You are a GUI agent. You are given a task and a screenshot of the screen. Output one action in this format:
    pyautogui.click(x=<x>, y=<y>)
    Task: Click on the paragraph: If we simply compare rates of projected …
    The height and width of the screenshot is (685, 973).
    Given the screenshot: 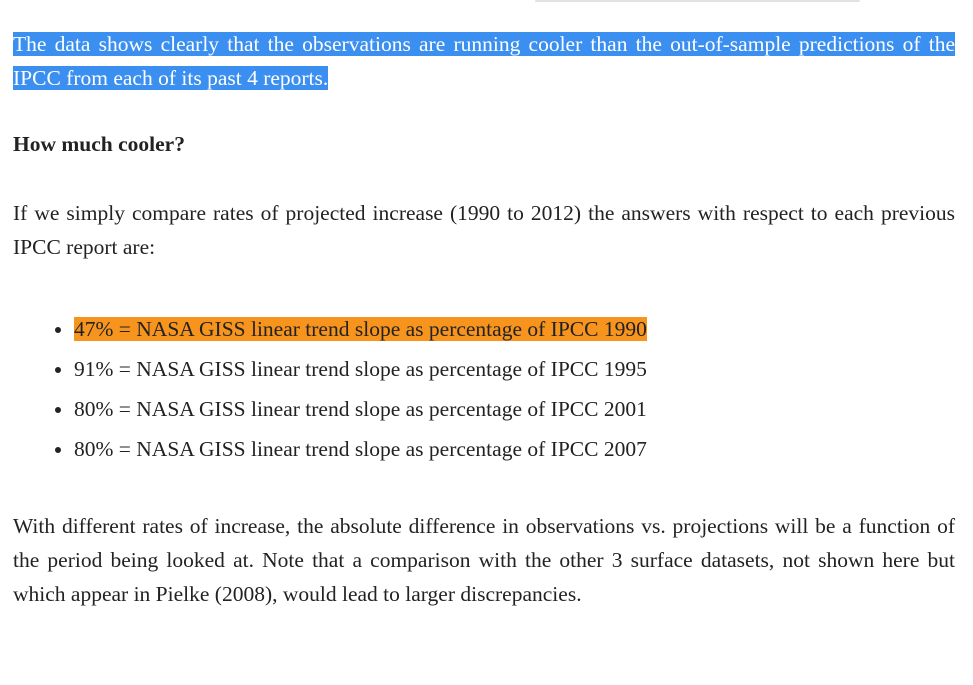 What is the action you would take?
    pyautogui.click(x=484, y=230)
    